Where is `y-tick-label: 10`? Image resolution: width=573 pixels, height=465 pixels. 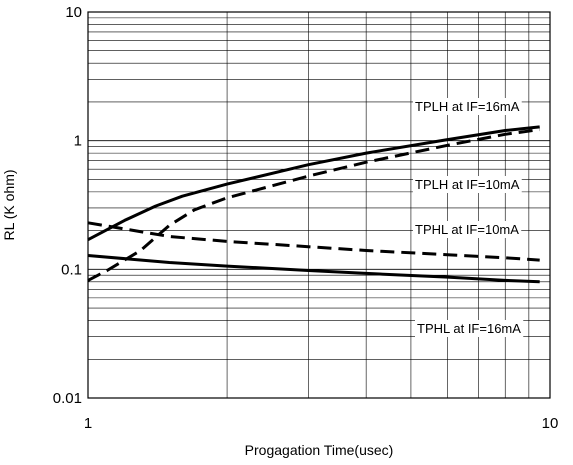
y-tick-label: 10 is located at coordinates (73, 12).